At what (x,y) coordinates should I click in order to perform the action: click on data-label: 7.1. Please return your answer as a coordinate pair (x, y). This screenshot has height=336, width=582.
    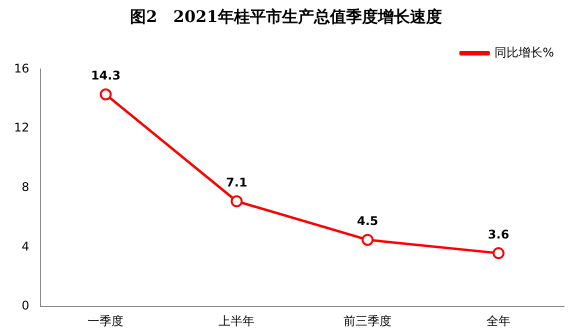
    Looking at the image, I should click on (237, 182).